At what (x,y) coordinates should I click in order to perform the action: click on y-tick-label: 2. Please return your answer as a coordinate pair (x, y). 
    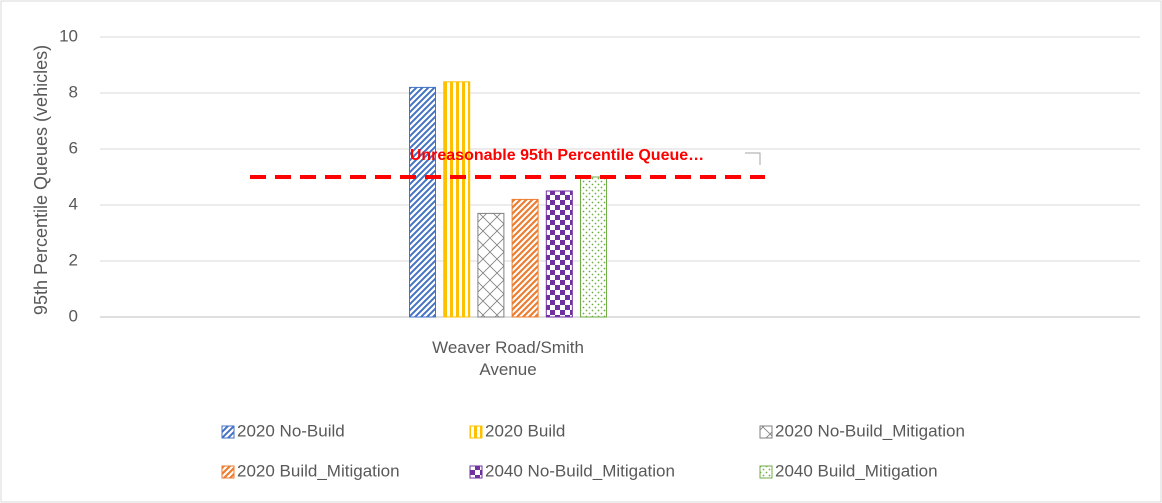
    Looking at the image, I should click on (73, 259).